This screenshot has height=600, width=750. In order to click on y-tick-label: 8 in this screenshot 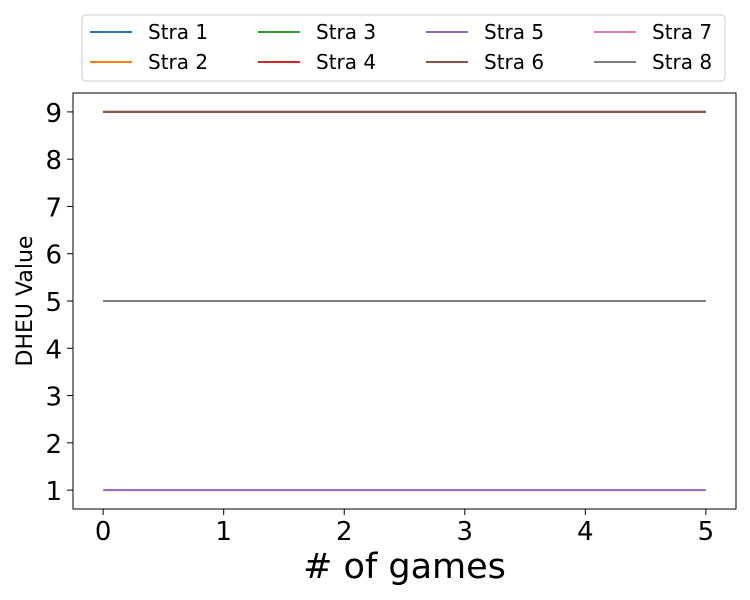, I will do `click(53, 161)`.